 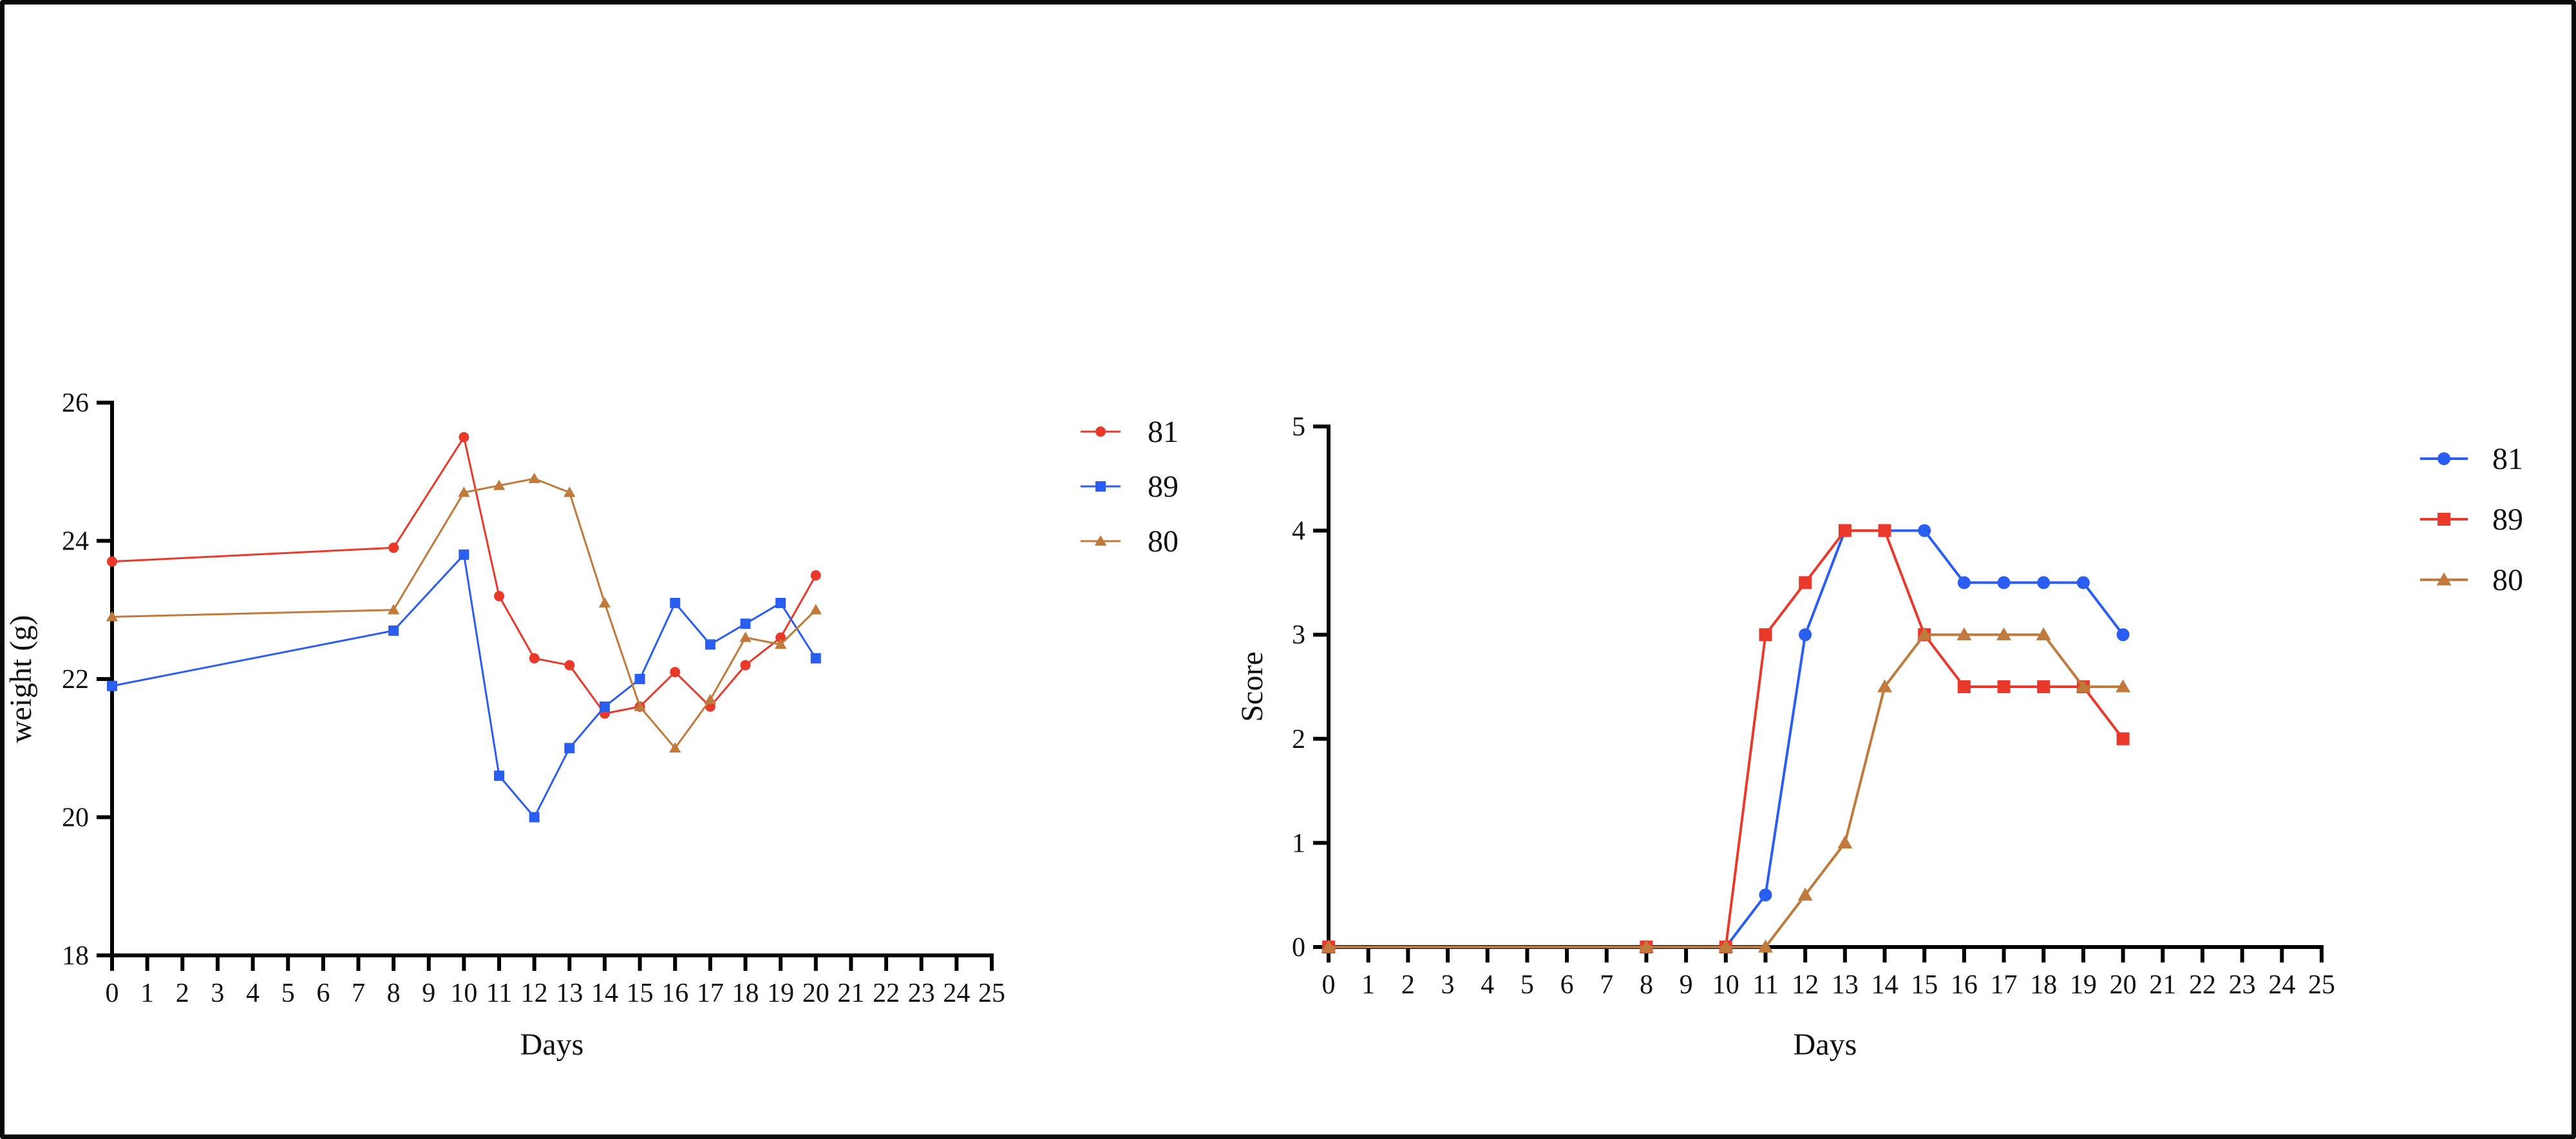 I want to click on y-tick-label: 20, so click(x=75, y=818).